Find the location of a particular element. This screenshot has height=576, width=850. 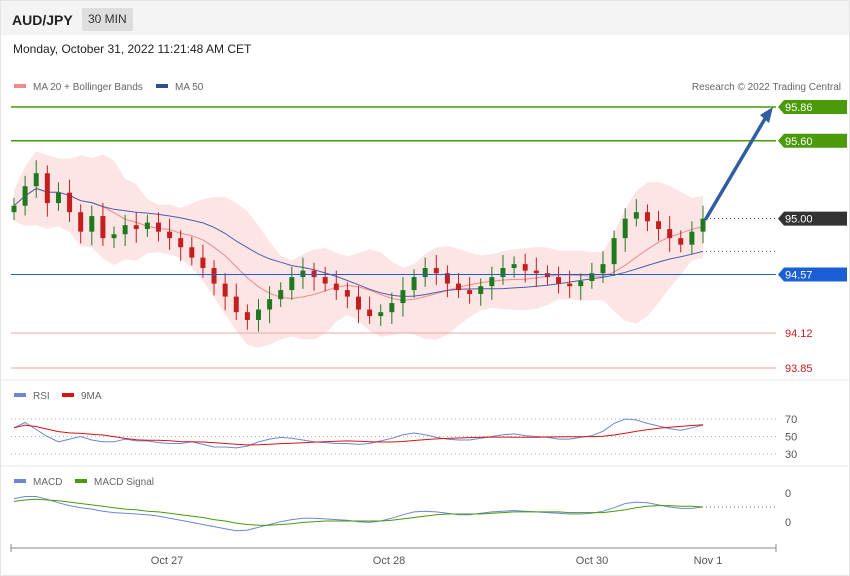

ma50-legend-swatch is located at coordinates (162, 86).